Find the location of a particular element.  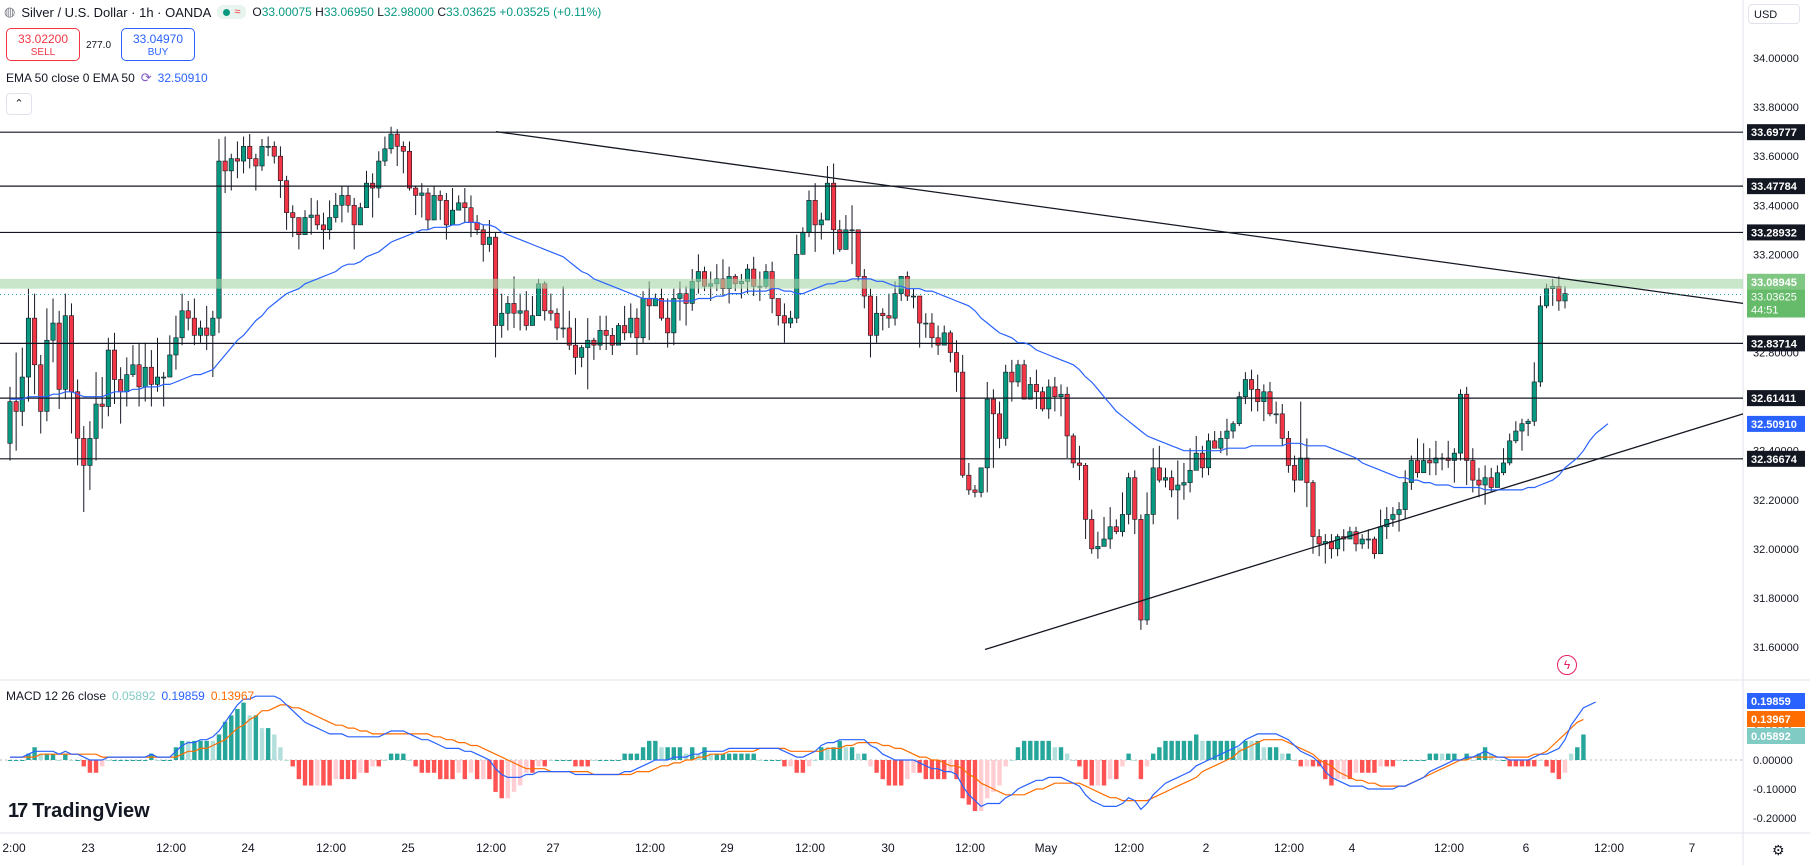

market-status-badge: ≈ is located at coordinates (232, 12).